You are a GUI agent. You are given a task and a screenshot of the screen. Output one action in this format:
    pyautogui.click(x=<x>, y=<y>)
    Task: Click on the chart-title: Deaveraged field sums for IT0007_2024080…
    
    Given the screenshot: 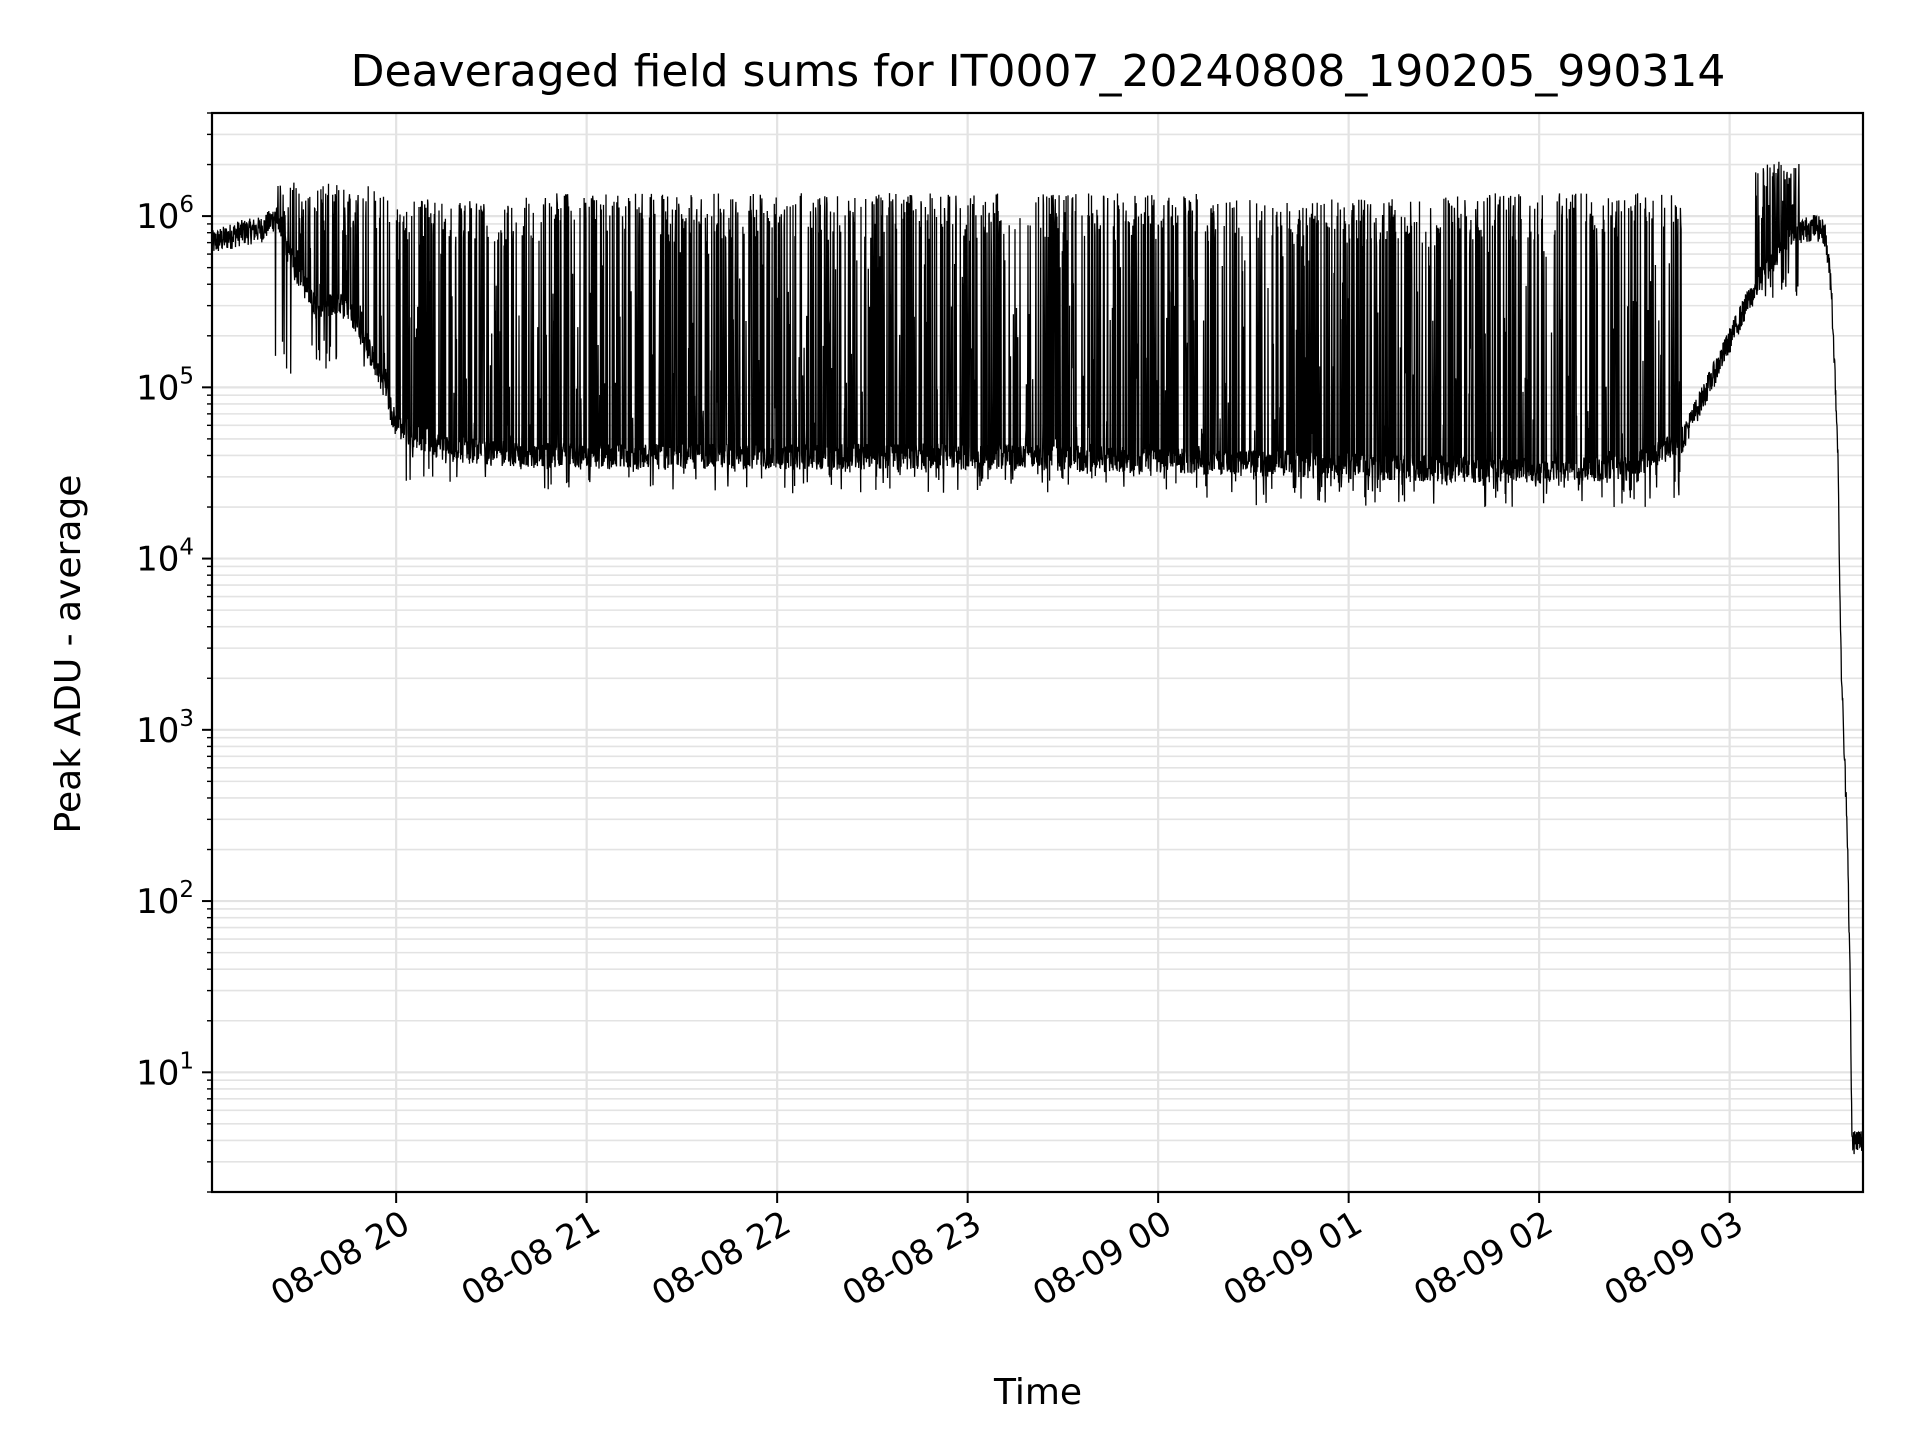 What is the action you would take?
    pyautogui.click(x=1038, y=71)
    